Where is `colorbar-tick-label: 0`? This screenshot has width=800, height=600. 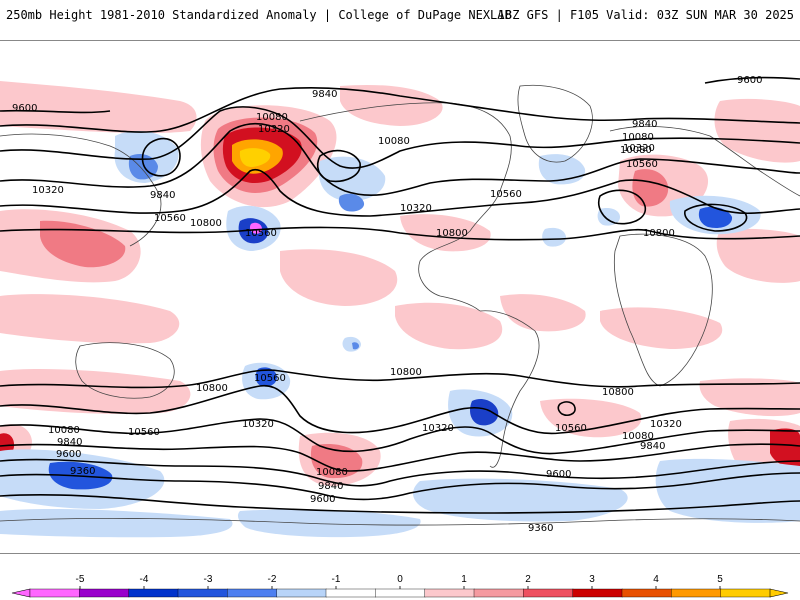
colorbar-tick-label: 0 is located at coordinates (400, 579).